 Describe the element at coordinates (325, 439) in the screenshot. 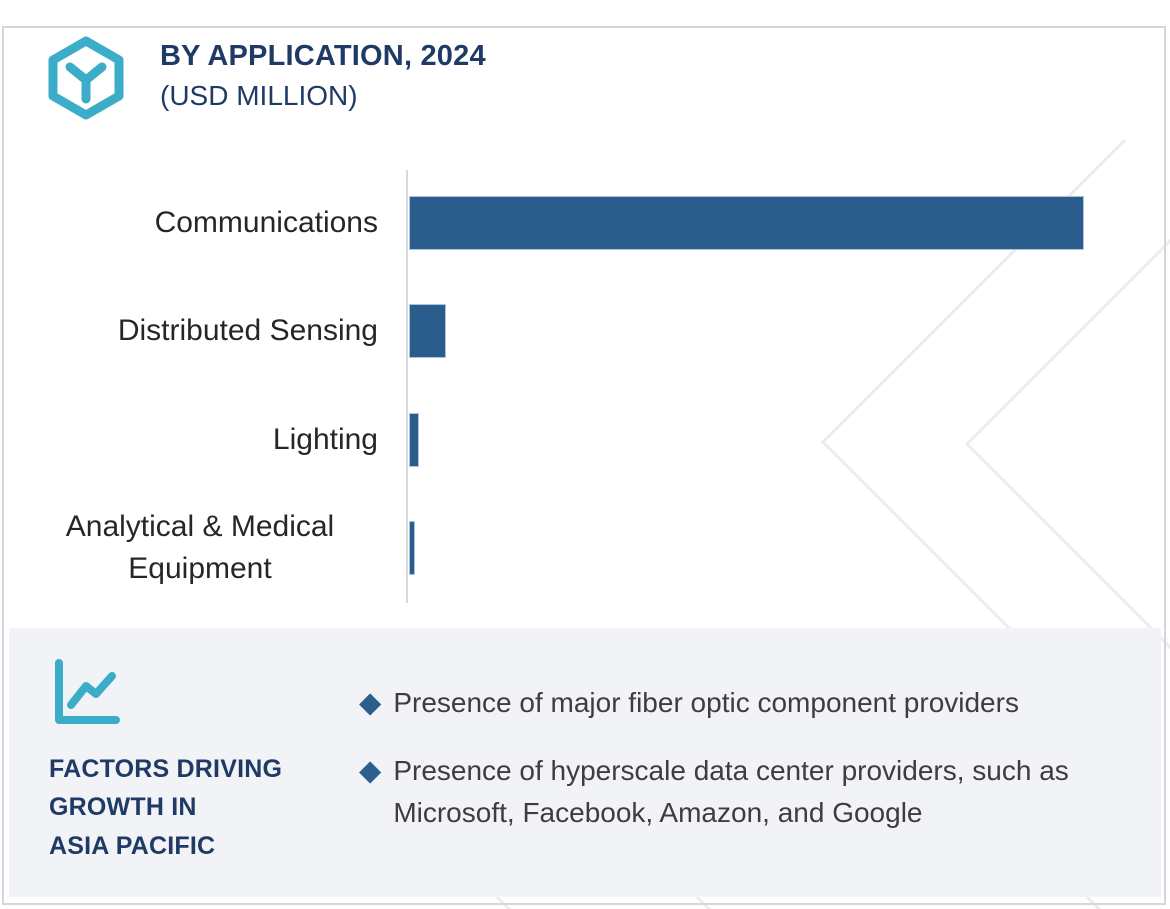

I see `category-label: Lighting` at that location.